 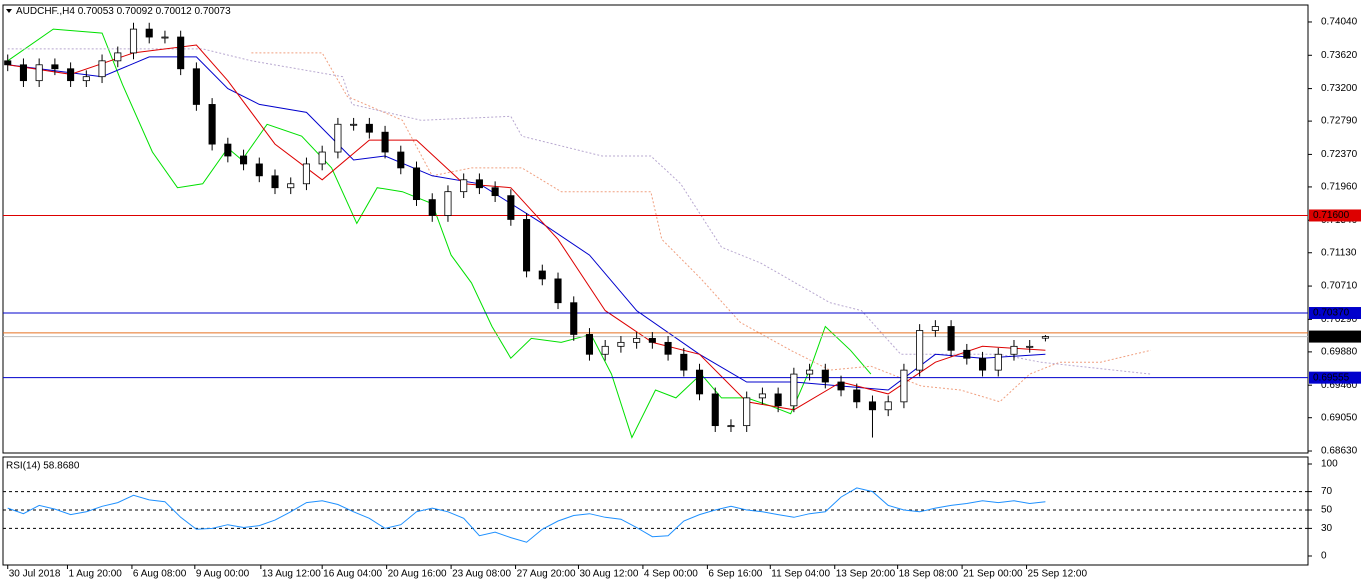 I want to click on y-tick-label: 0.70710, so click(x=1339, y=286).